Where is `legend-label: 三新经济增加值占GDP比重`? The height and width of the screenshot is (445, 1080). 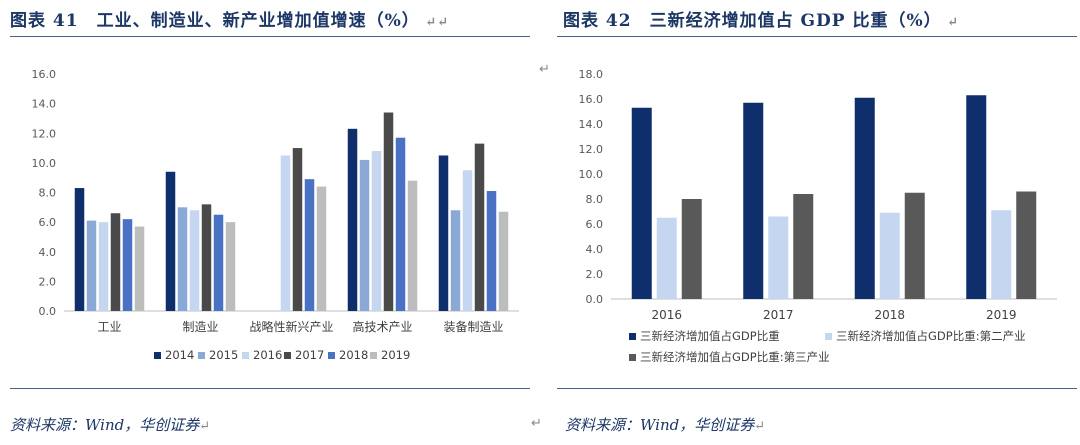
legend-label: 三新经济增加值占GDP比重 is located at coordinates (710, 336).